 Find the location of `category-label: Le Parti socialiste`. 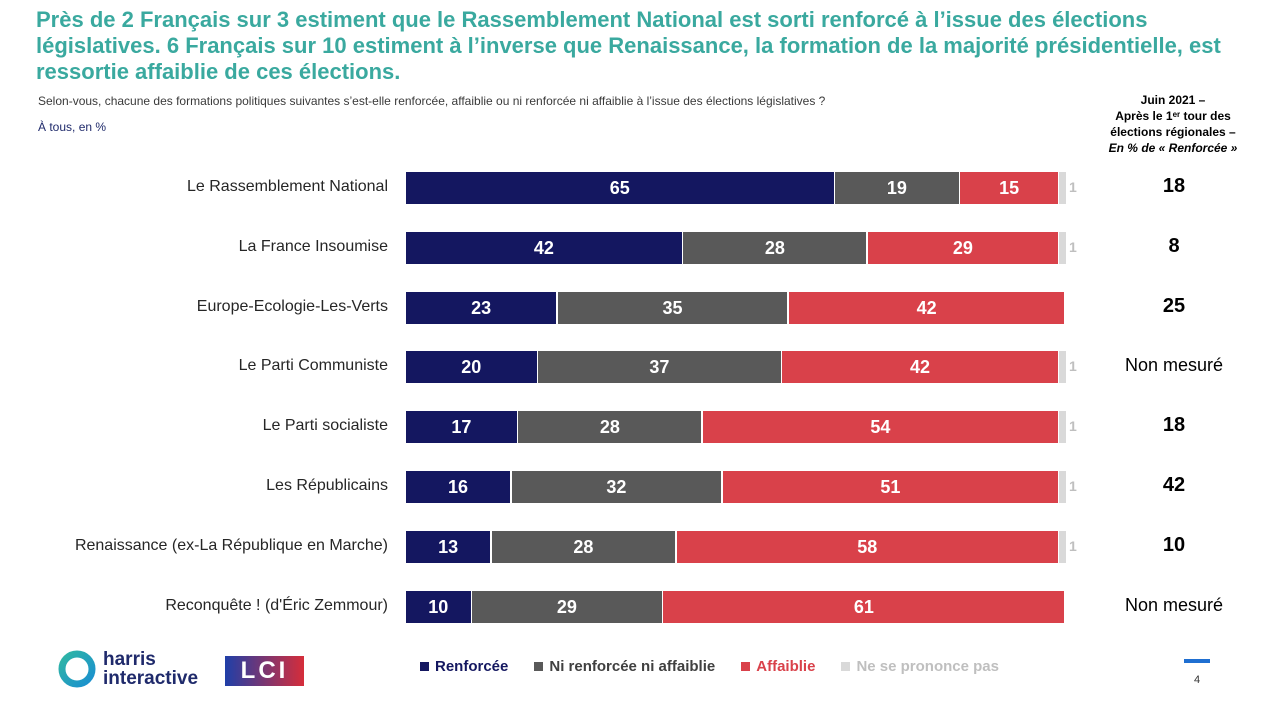

category-label: Le Parti socialiste is located at coordinates (325, 426).